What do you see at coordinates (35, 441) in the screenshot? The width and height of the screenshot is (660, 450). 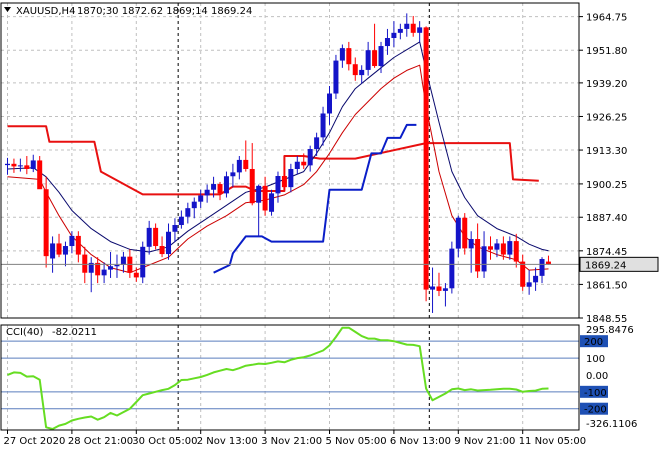 I see `x-tick-label: 27 Oct 2020` at bounding box center [35, 441].